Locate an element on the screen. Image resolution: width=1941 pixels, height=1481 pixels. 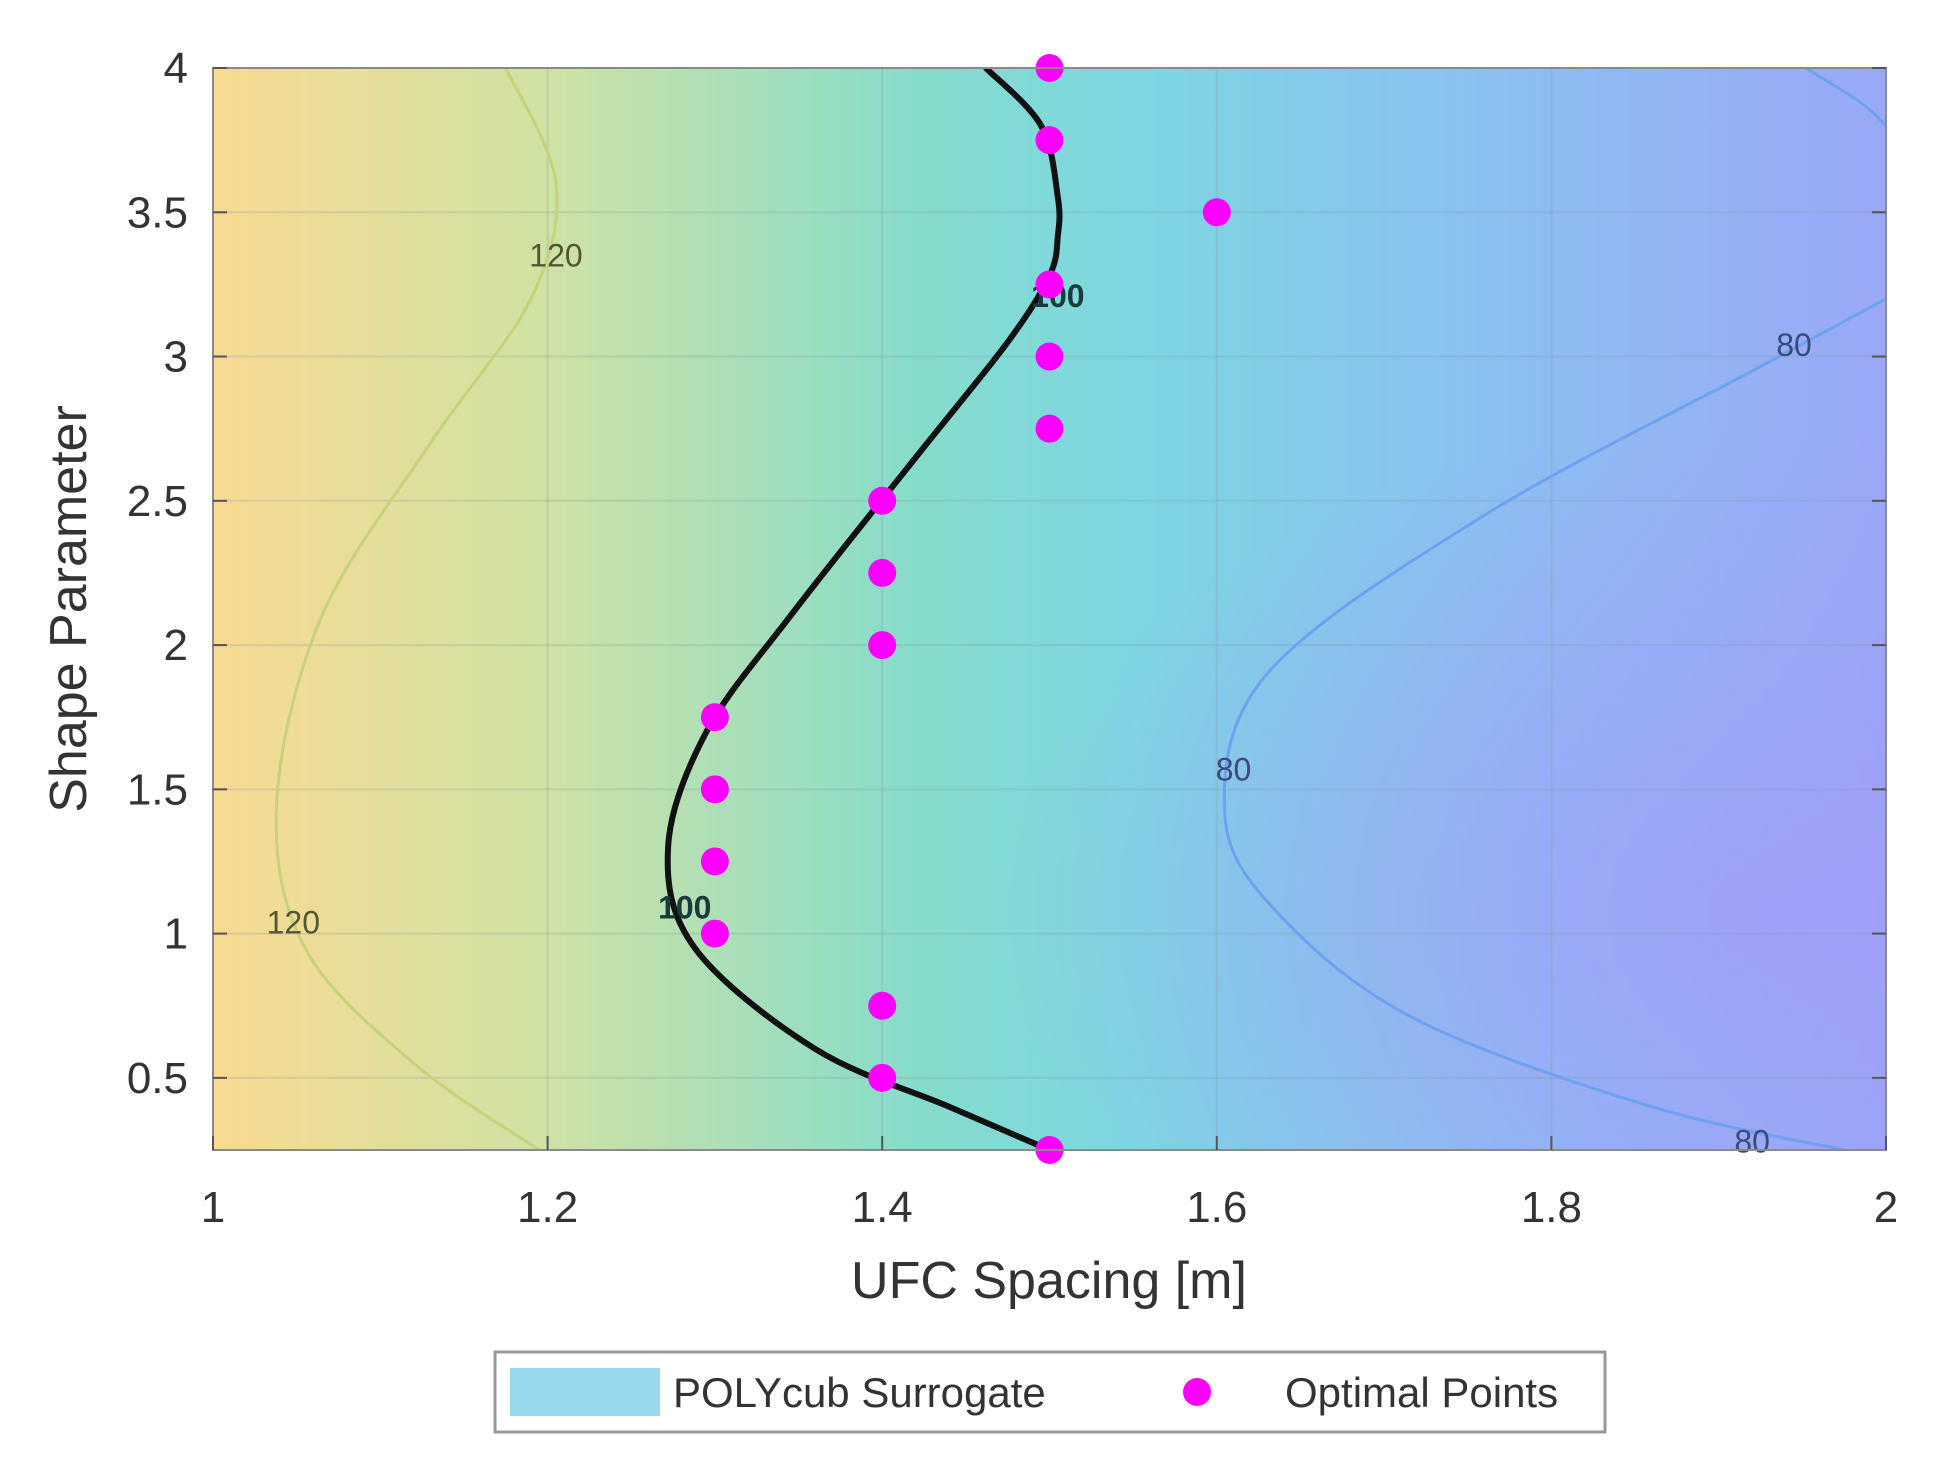
legend-box is located at coordinates (1050, 1392).